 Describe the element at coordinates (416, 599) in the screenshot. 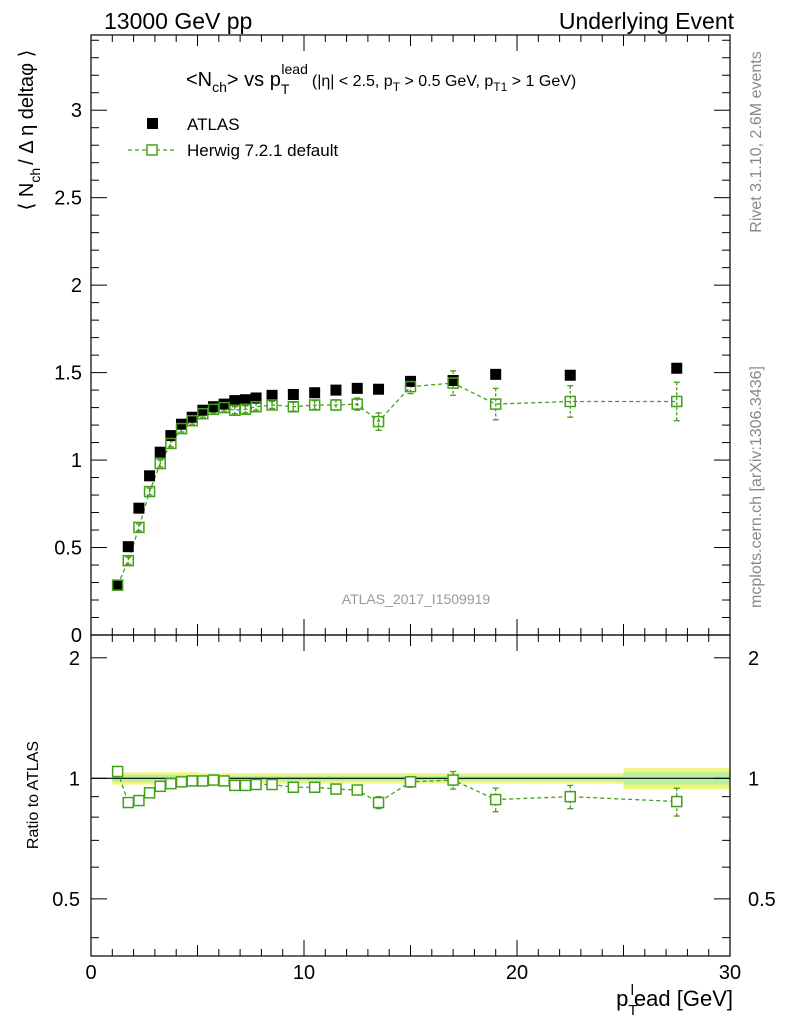

I see `analysis-tag: ATLAS_2017_I1509919` at that location.